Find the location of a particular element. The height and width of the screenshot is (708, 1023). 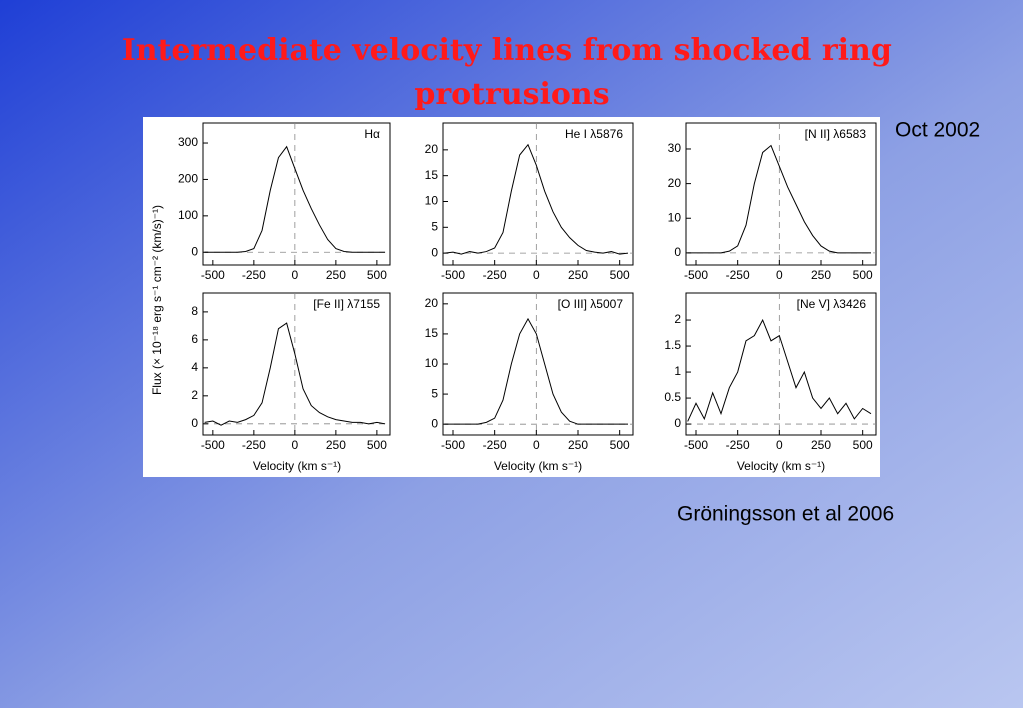

date: Oct 2002 is located at coordinates (937, 130).